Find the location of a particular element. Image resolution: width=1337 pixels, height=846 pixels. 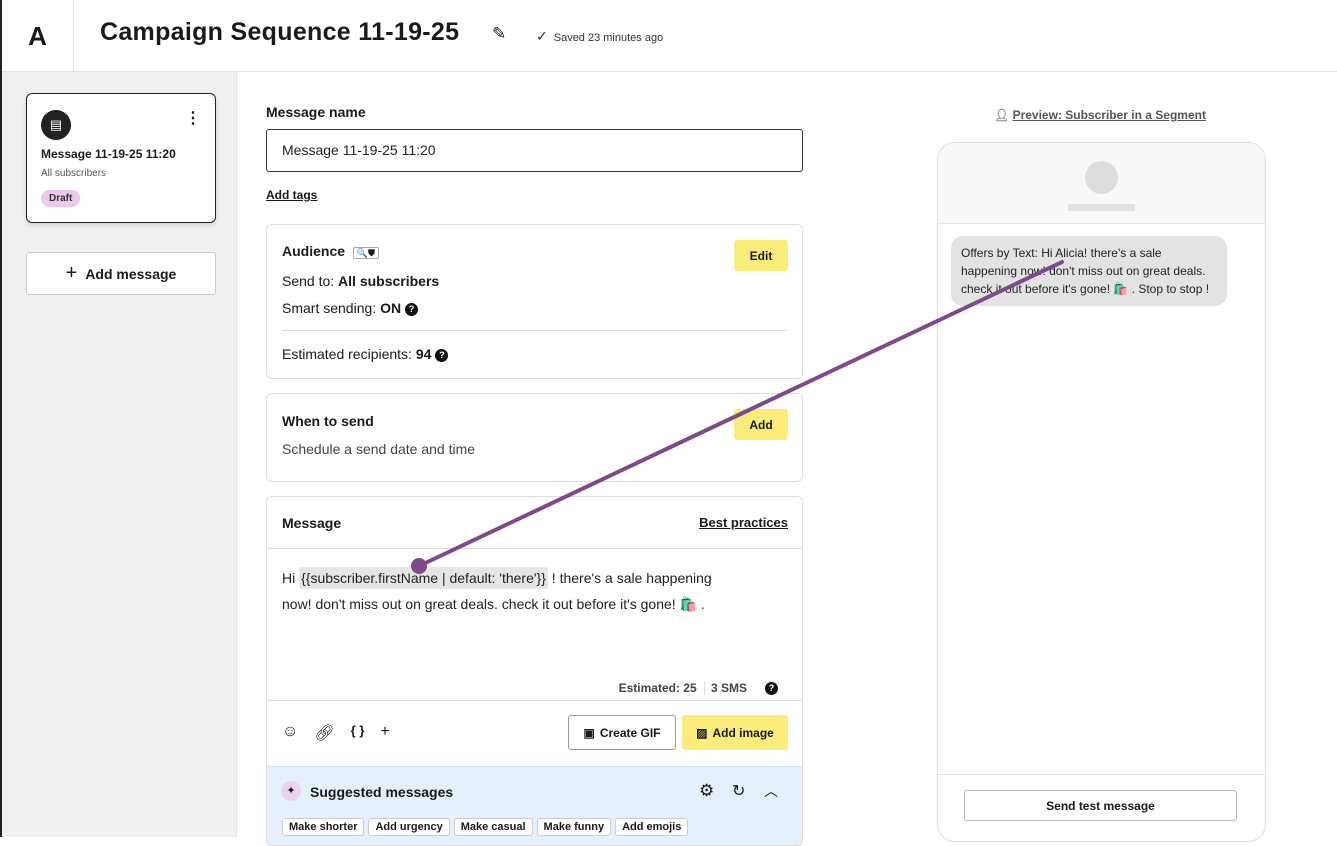

chat-icon: ▤ is located at coordinates (56, 125).